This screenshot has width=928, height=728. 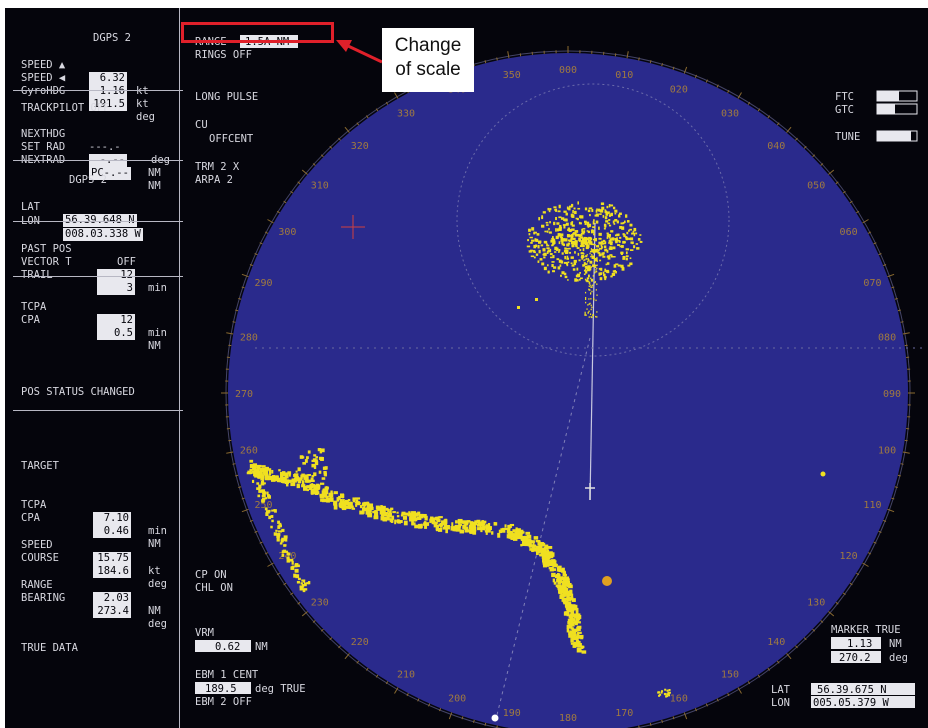 I want to click on cursor-lon-box, so click(x=863, y=702).